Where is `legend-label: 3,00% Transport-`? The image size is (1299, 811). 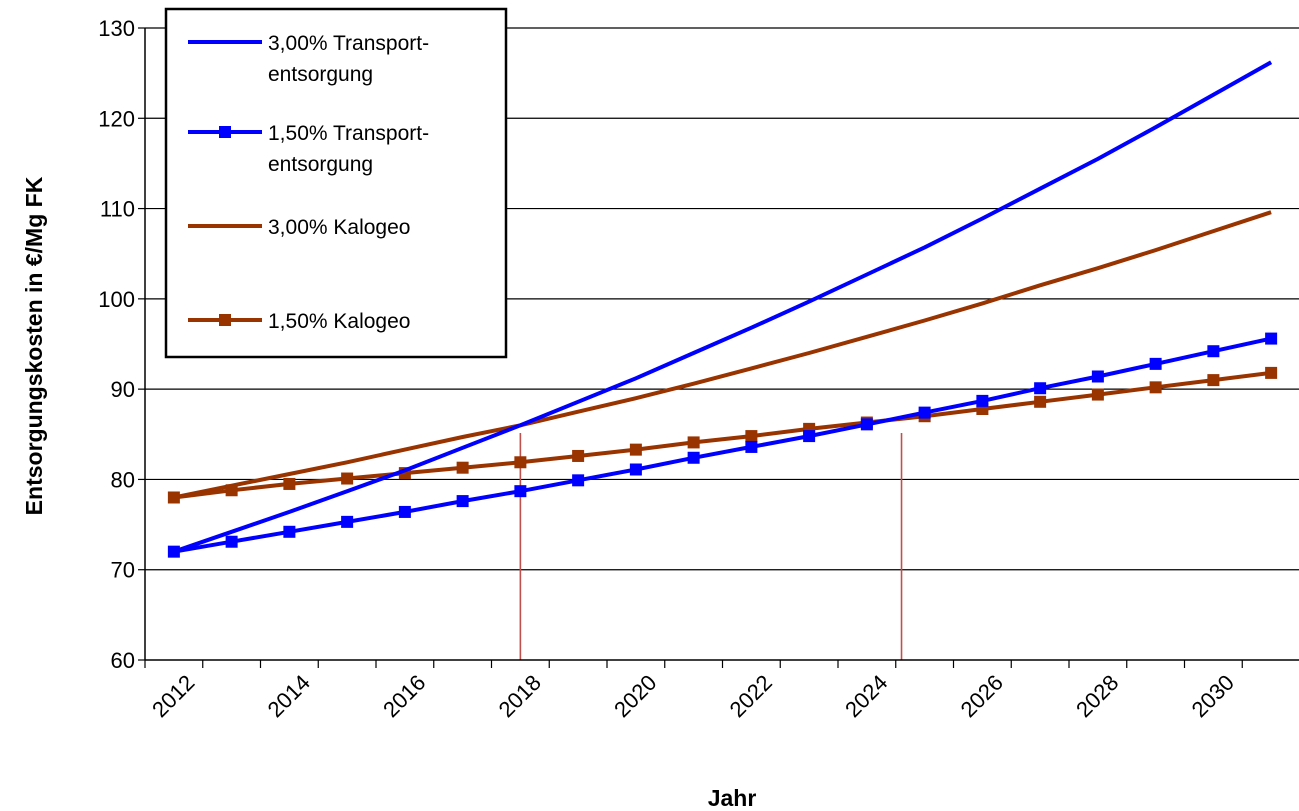
legend-label: 3,00% Transport- is located at coordinates (348, 43).